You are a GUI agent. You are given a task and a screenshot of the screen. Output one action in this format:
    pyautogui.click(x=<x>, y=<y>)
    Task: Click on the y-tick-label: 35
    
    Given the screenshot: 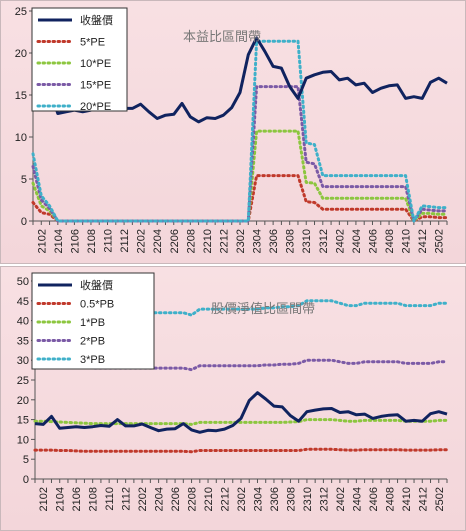 What is the action you would take?
    pyautogui.click(x=23, y=341)
    